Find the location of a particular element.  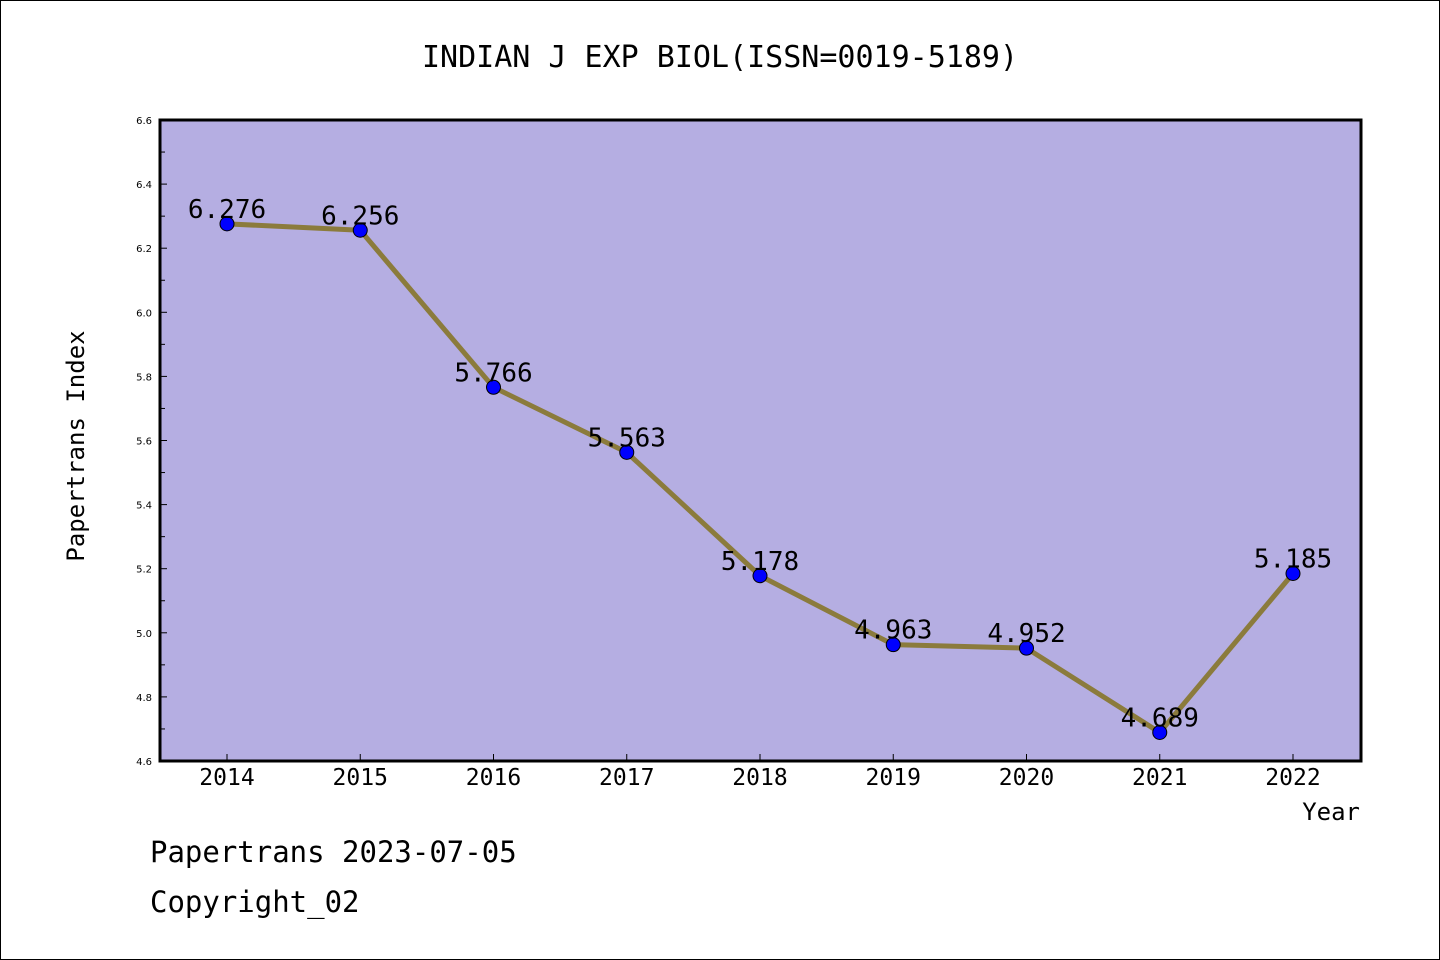

y-tick-label: 5.2 is located at coordinates (144, 570).